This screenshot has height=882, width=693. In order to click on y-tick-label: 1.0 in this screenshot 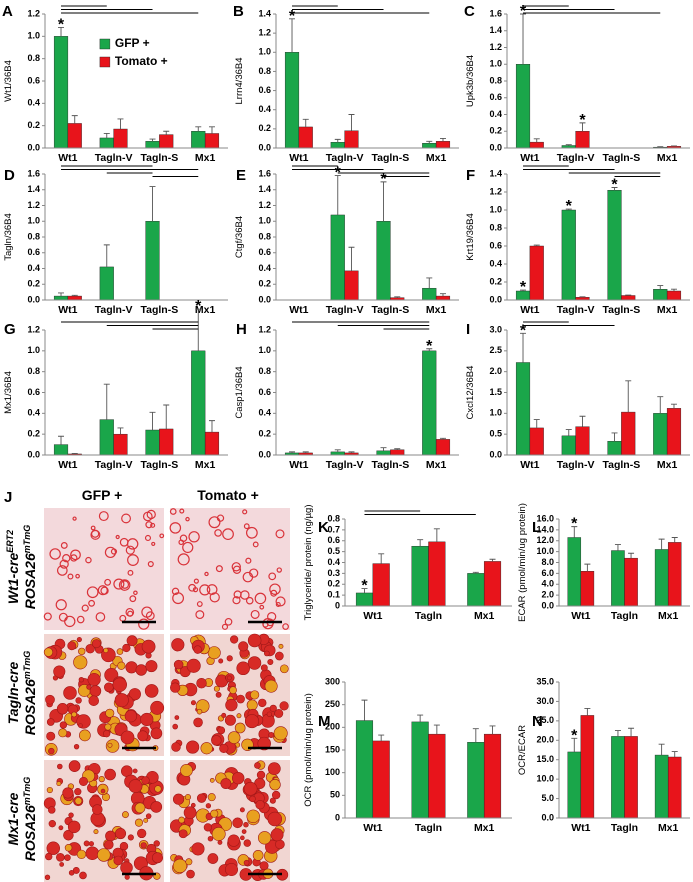, I will do `click(495, 413)`.